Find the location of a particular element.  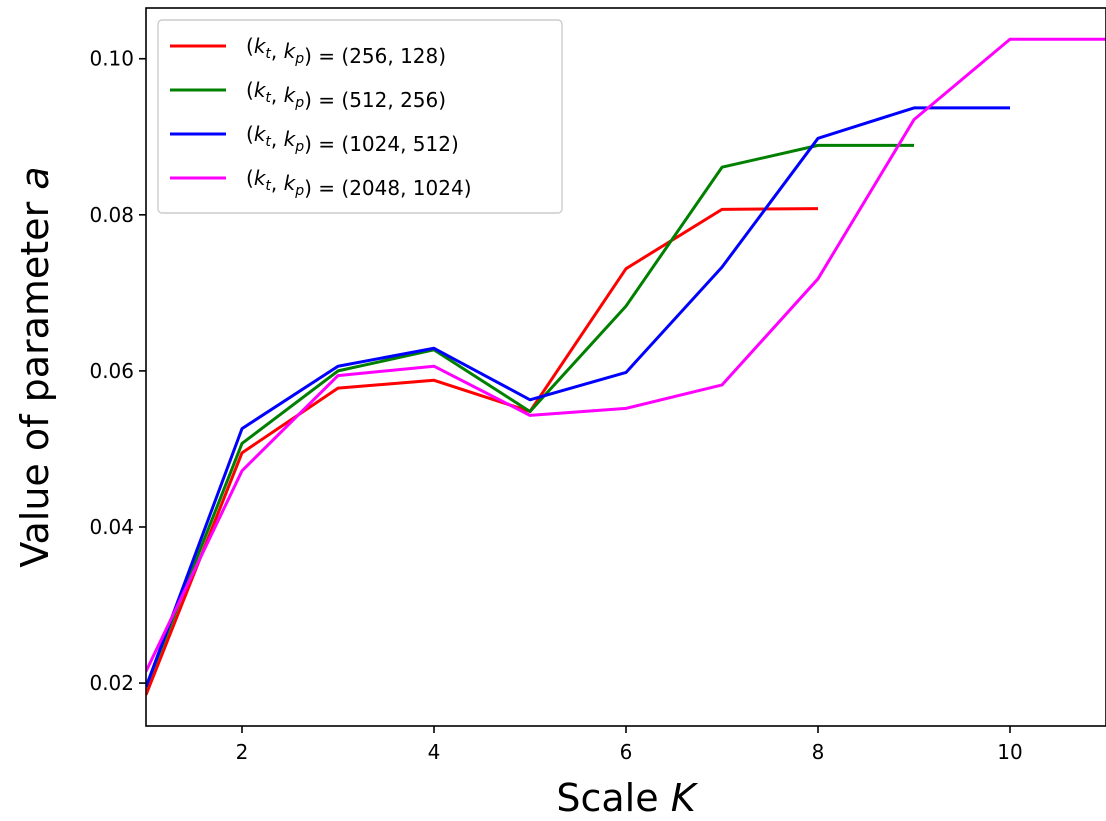

y-tick-label: 0.10 is located at coordinates (111, 59).